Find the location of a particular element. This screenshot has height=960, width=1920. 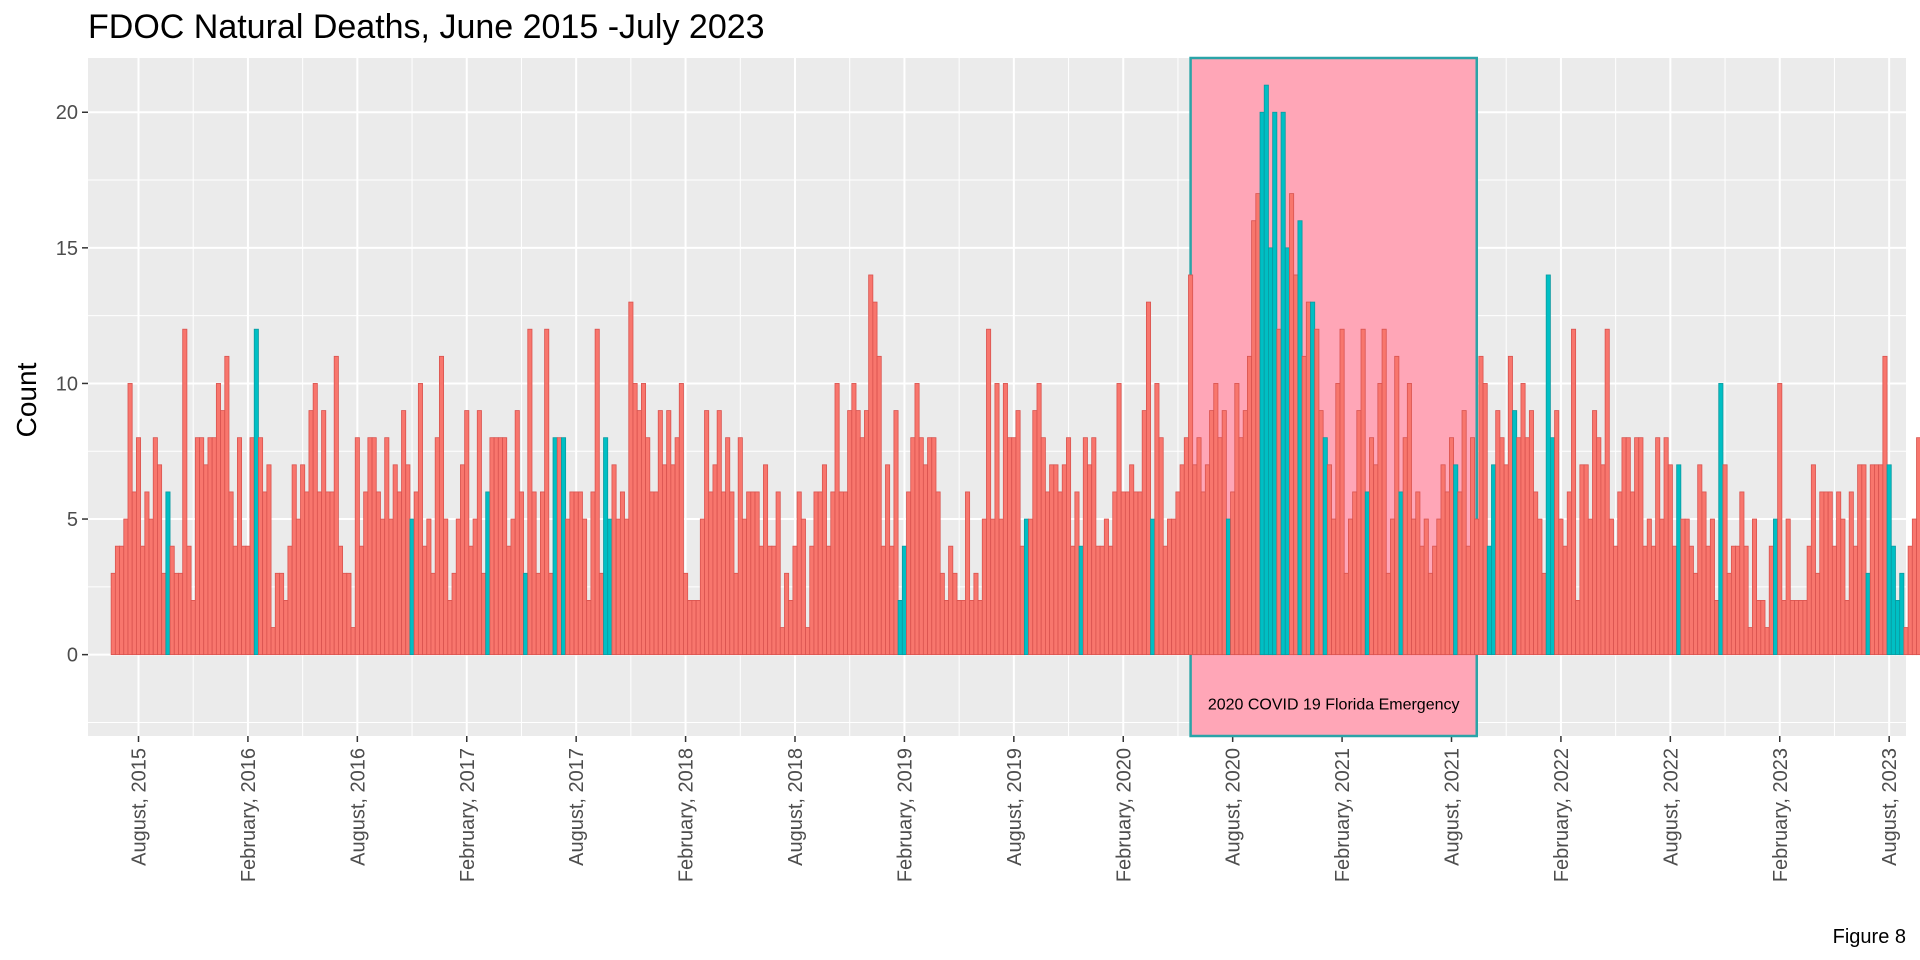

y-tick-label: 15 is located at coordinates (67, 249).